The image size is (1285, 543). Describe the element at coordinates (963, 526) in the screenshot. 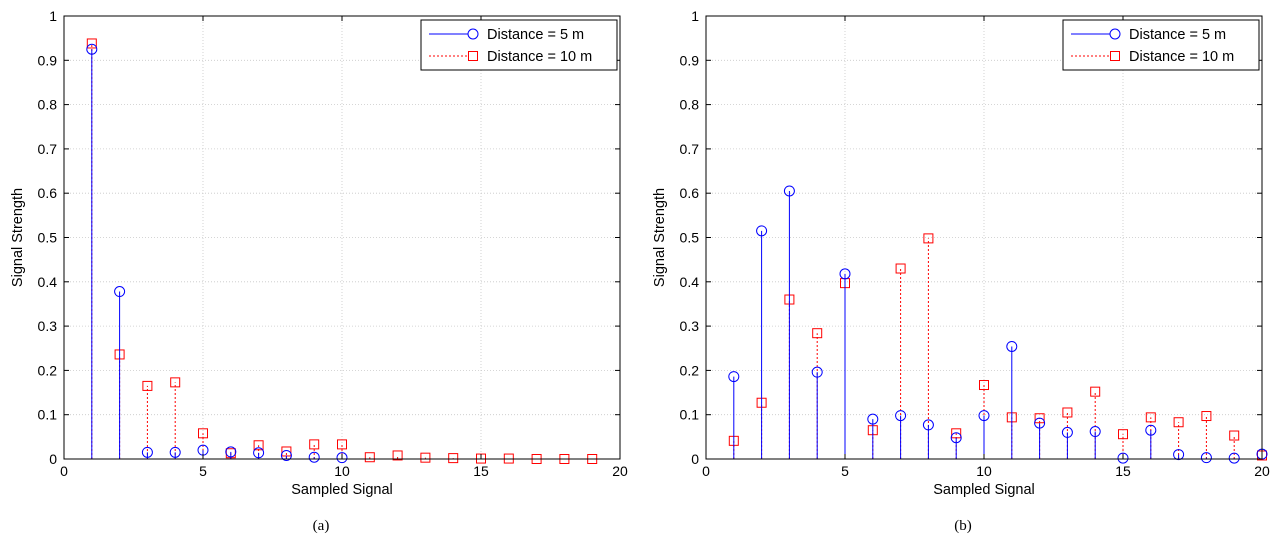

I see `chart-caption-b: (b)` at that location.